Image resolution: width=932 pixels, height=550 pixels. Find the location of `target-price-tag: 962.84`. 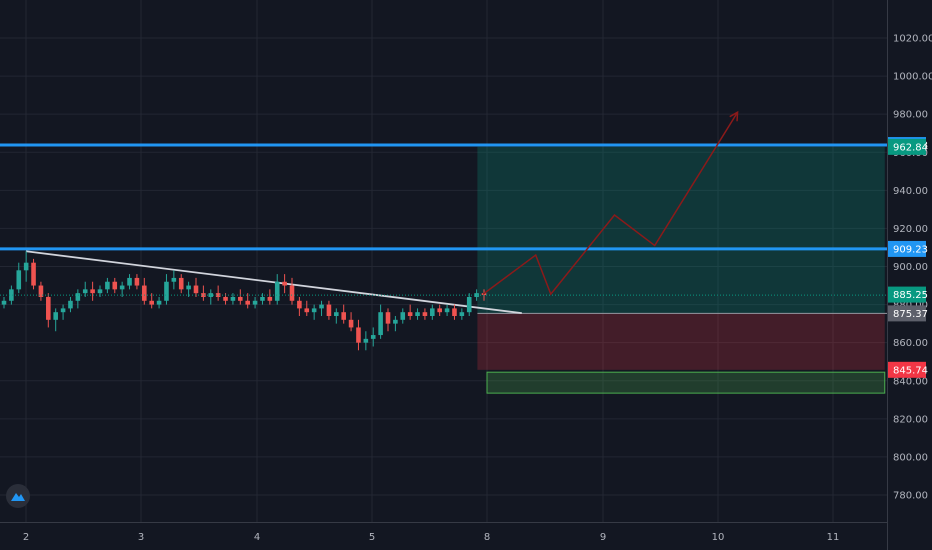

target-price-tag: 962.84 is located at coordinates (908, 146).